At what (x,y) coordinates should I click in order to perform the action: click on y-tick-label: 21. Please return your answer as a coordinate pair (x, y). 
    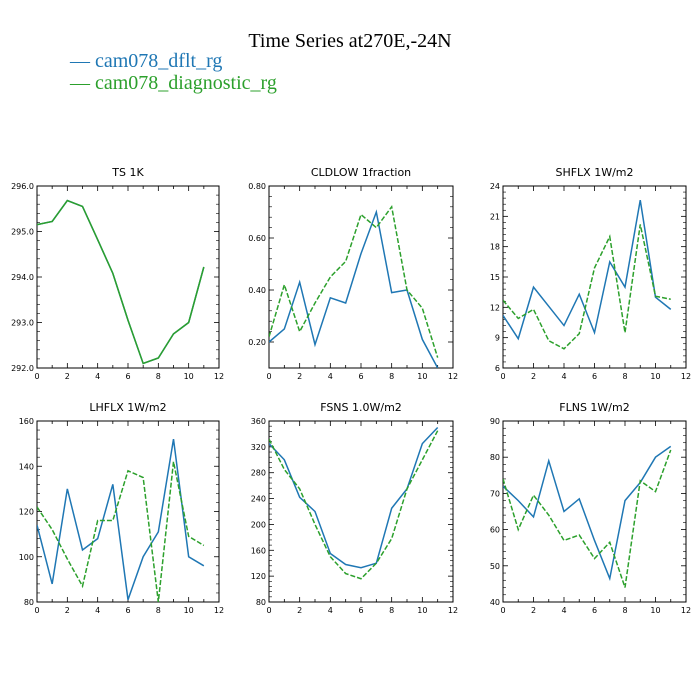
    Looking at the image, I should click on (495, 216).